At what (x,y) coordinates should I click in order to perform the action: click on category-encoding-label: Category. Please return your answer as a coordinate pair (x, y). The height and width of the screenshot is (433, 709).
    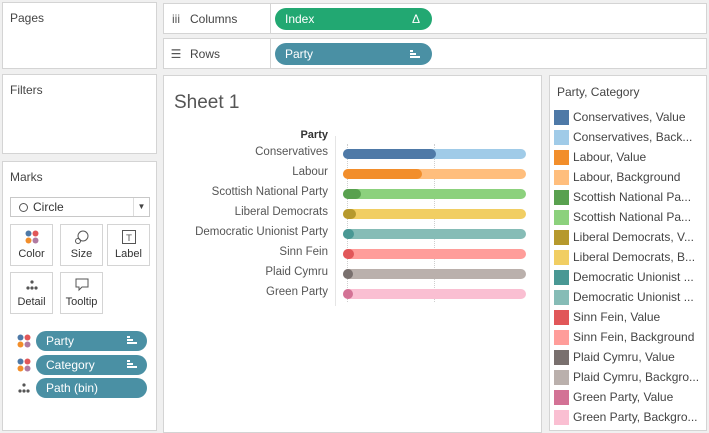
    Looking at the image, I should click on (70, 365).